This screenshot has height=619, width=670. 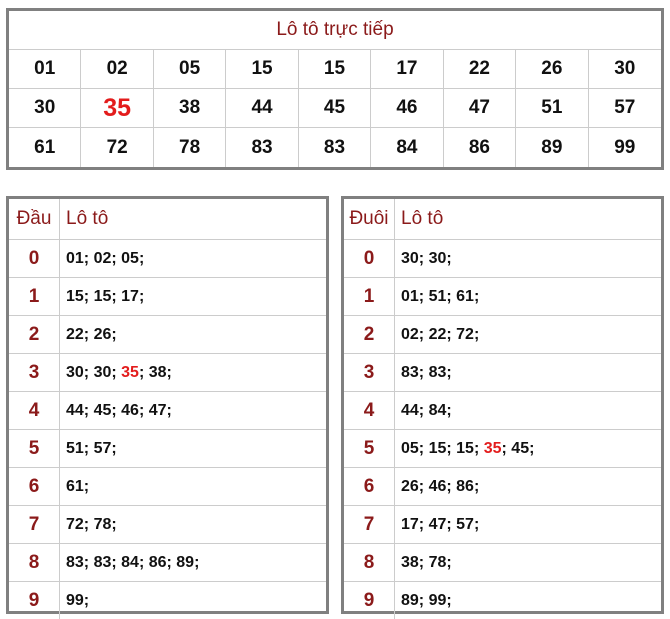 I want to click on lotto-value-text: 44; 84;, so click(x=426, y=410).